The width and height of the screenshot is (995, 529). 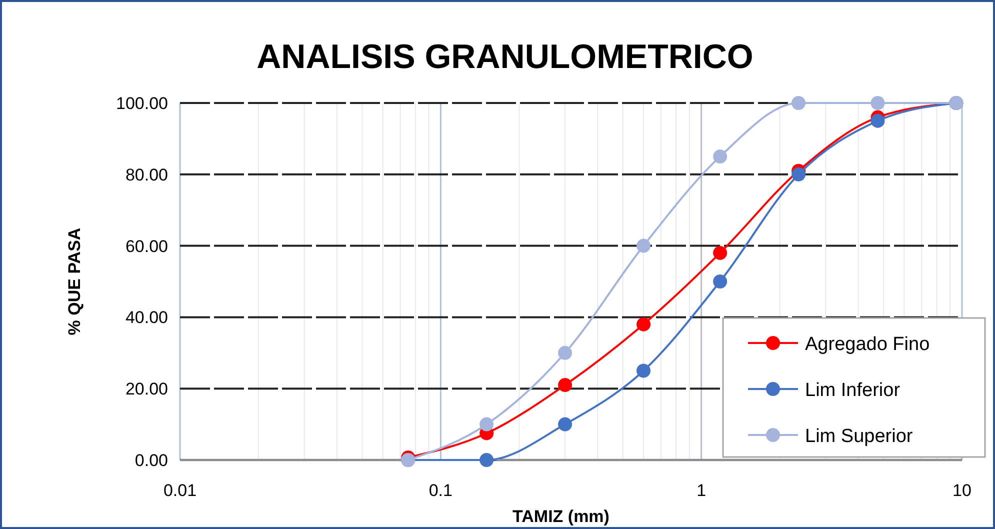 I want to click on chart-title: ANALISIS GRANULOMETRICO, so click(x=505, y=57).